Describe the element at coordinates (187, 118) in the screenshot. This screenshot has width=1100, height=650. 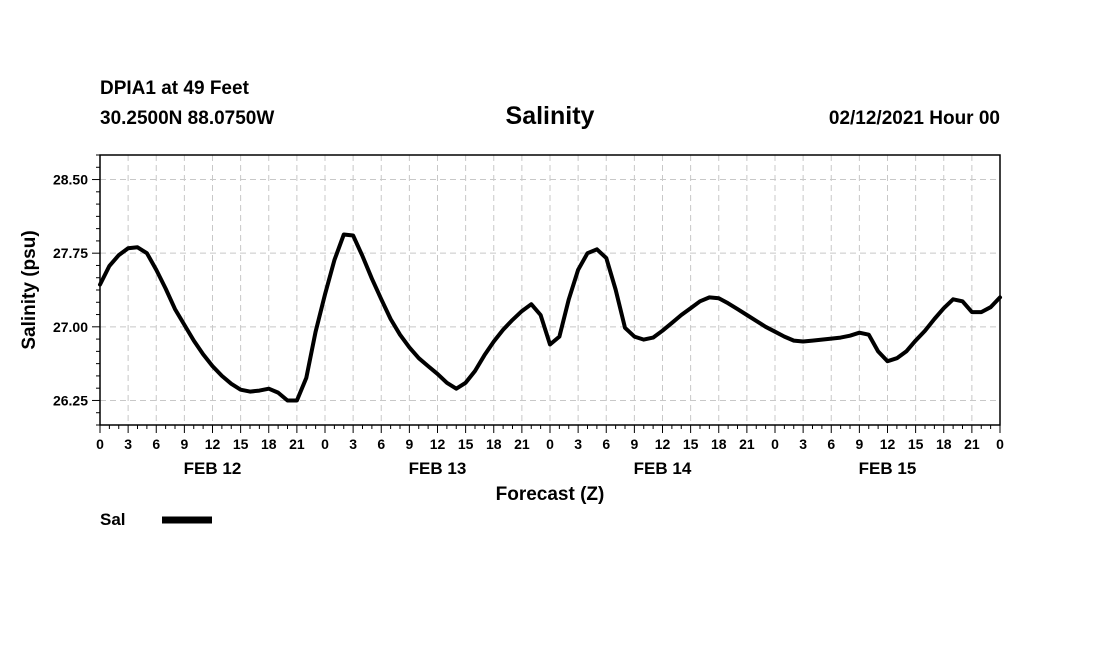
I see `station-coordinates: 30.2500N 88.0750W` at that location.